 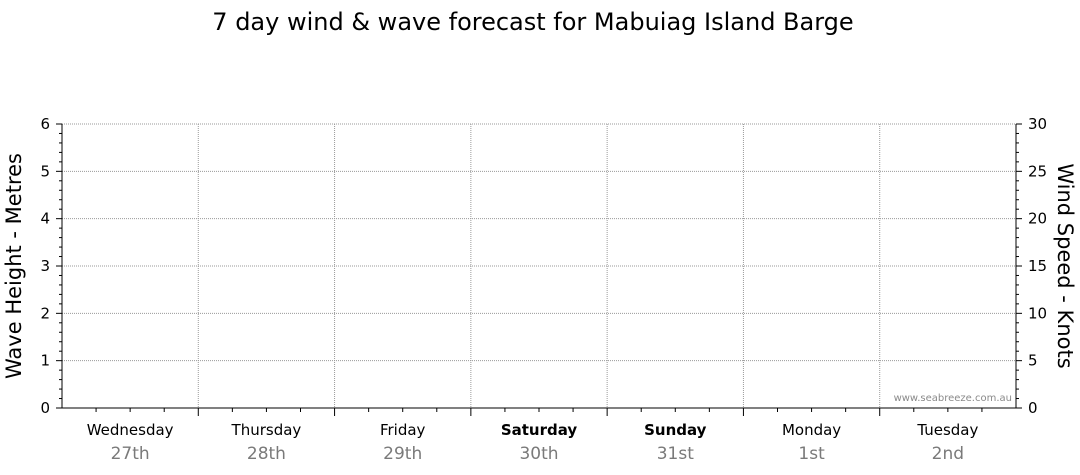 What do you see at coordinates (45, 408) in the screenshot?
I see `left-tick-label: 0` at bounding box center [45, 408].